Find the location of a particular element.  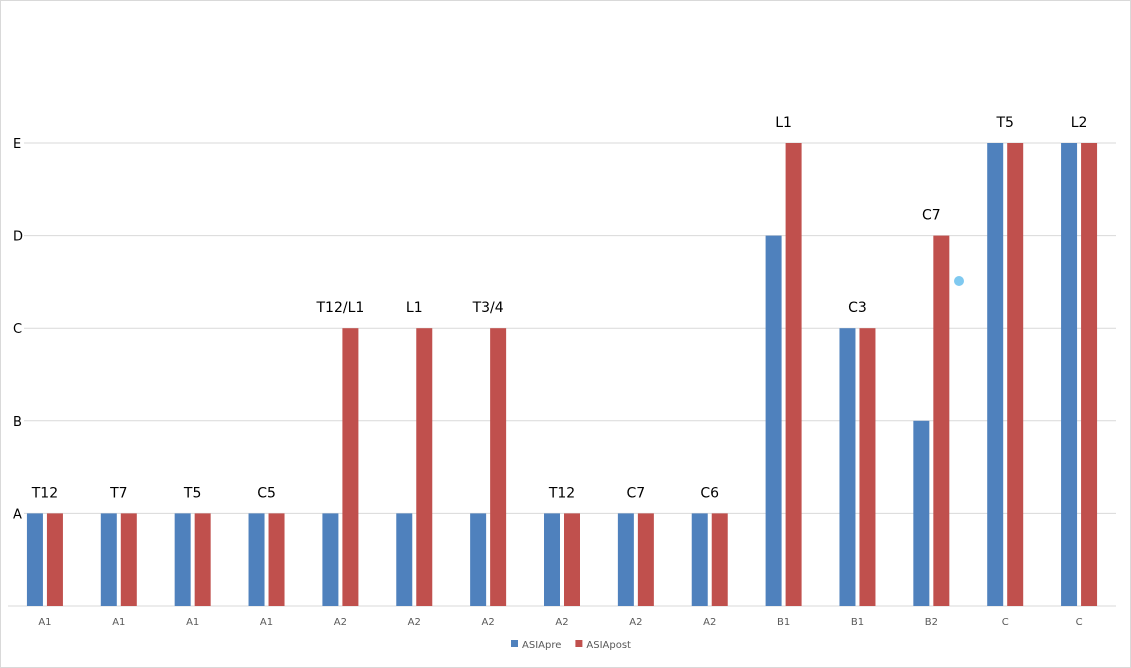

x-axis: A1 A1 A1 A1 A2 A2 A2 A2 A2 A2 B1 B1 B2 C C is located at coordinates (560, 622).